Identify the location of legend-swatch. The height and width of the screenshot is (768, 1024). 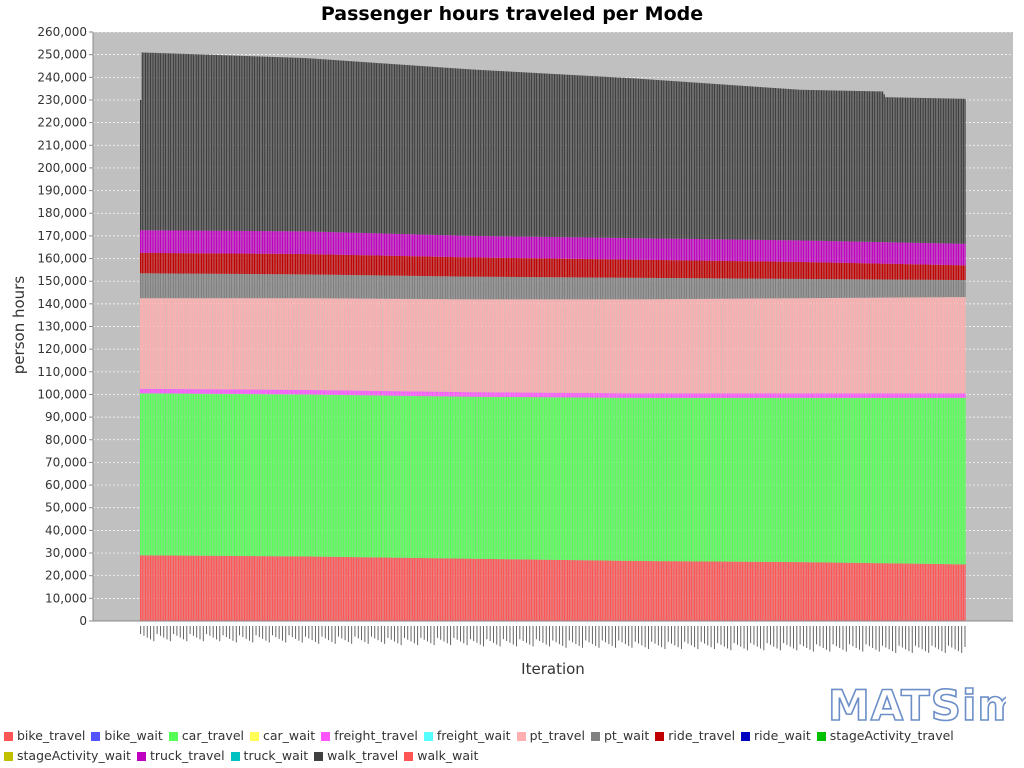
(254, 736).